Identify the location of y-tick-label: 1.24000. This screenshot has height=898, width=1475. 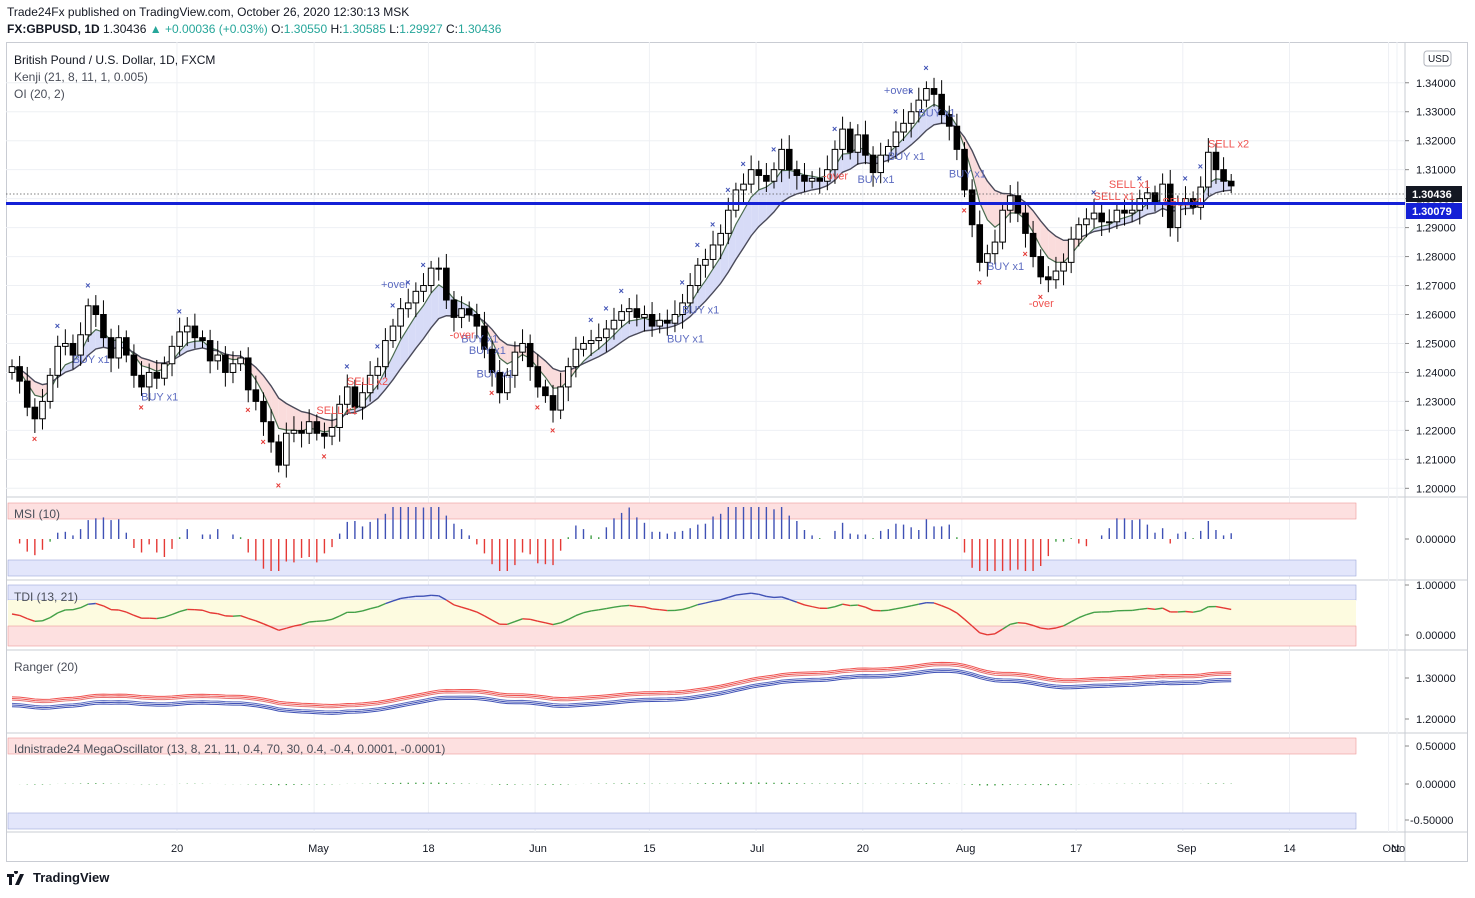
(1436, 373).